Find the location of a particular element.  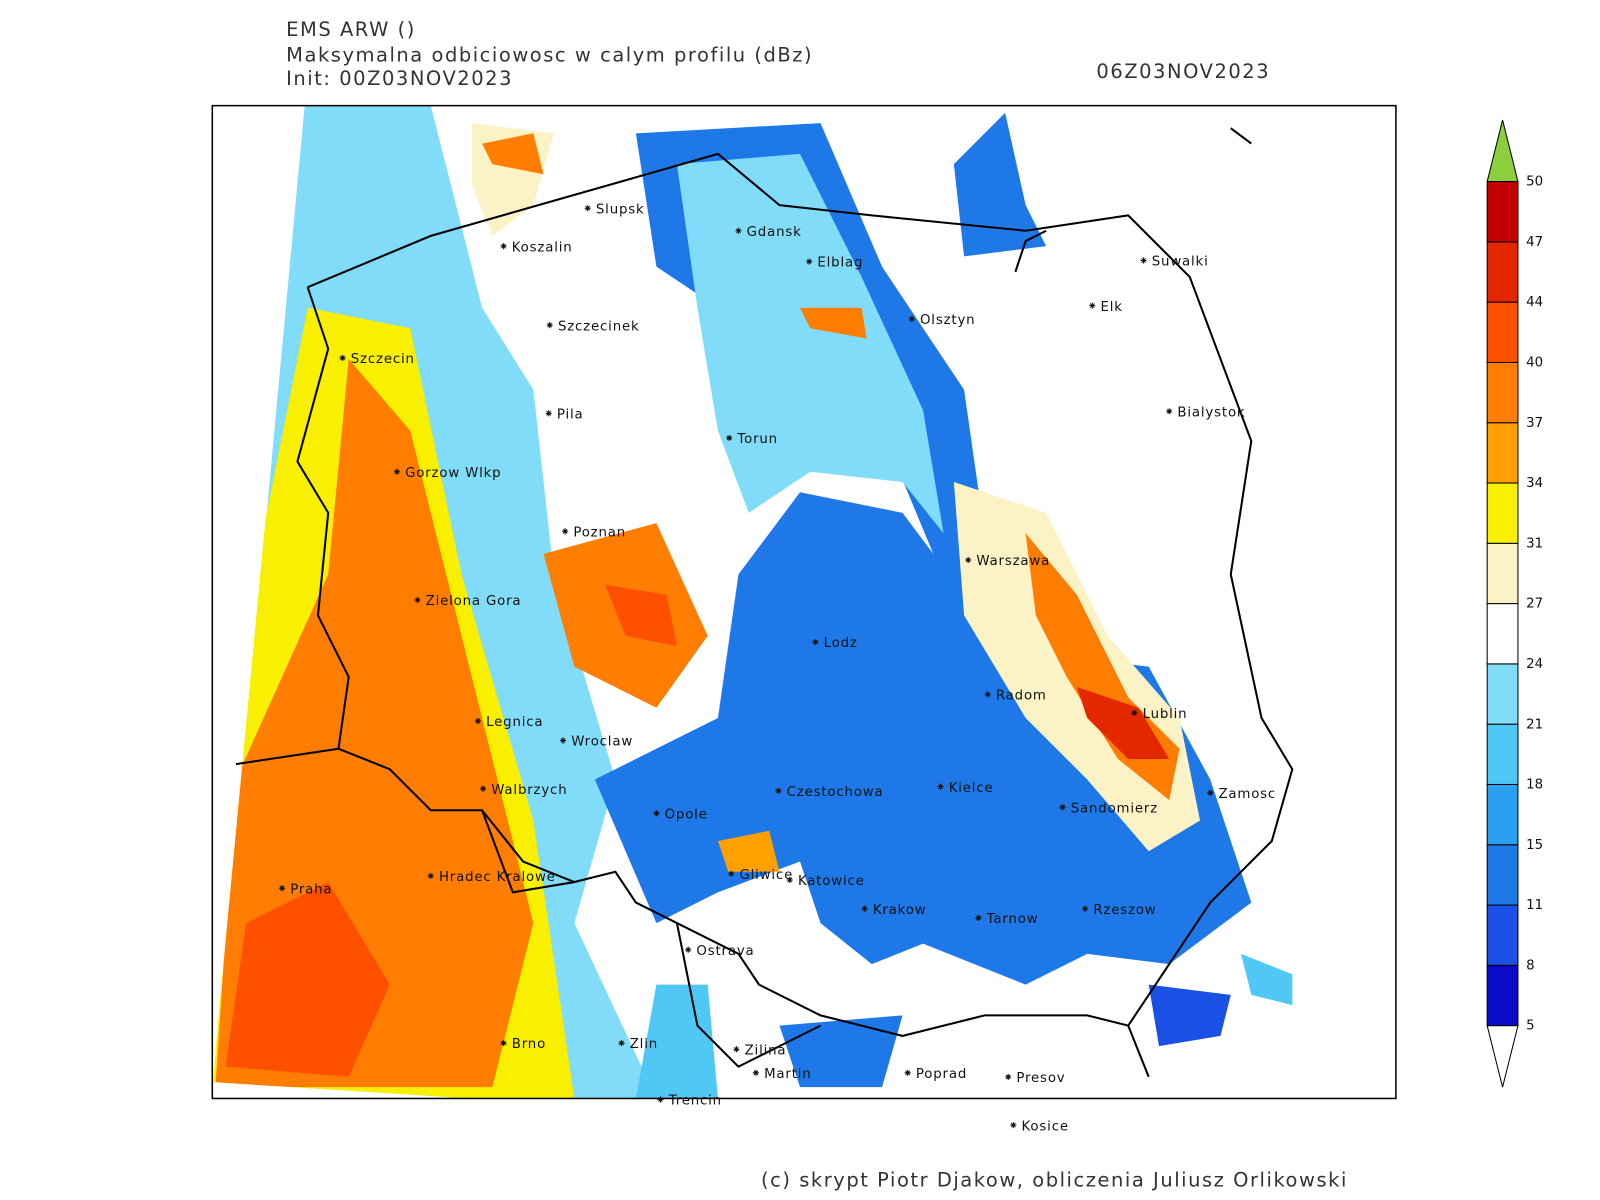

city-label: Praha is located at coordinates (311, 889).